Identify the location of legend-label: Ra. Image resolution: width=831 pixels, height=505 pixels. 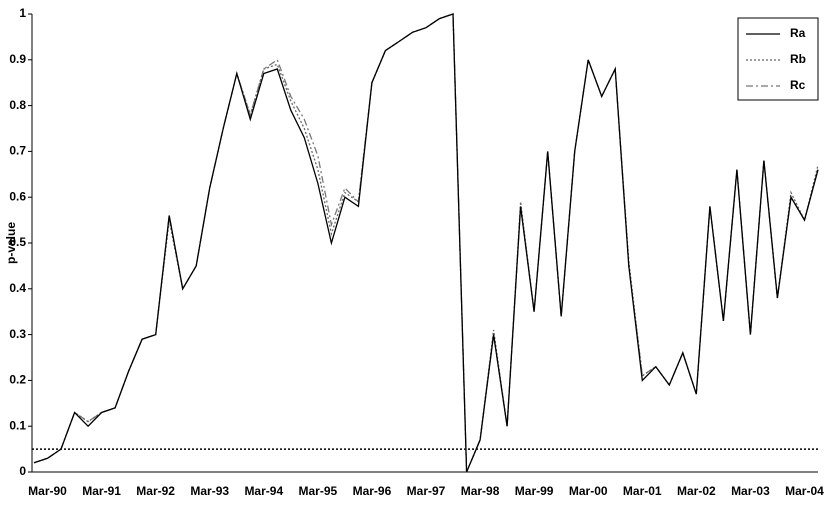
(798, 33).